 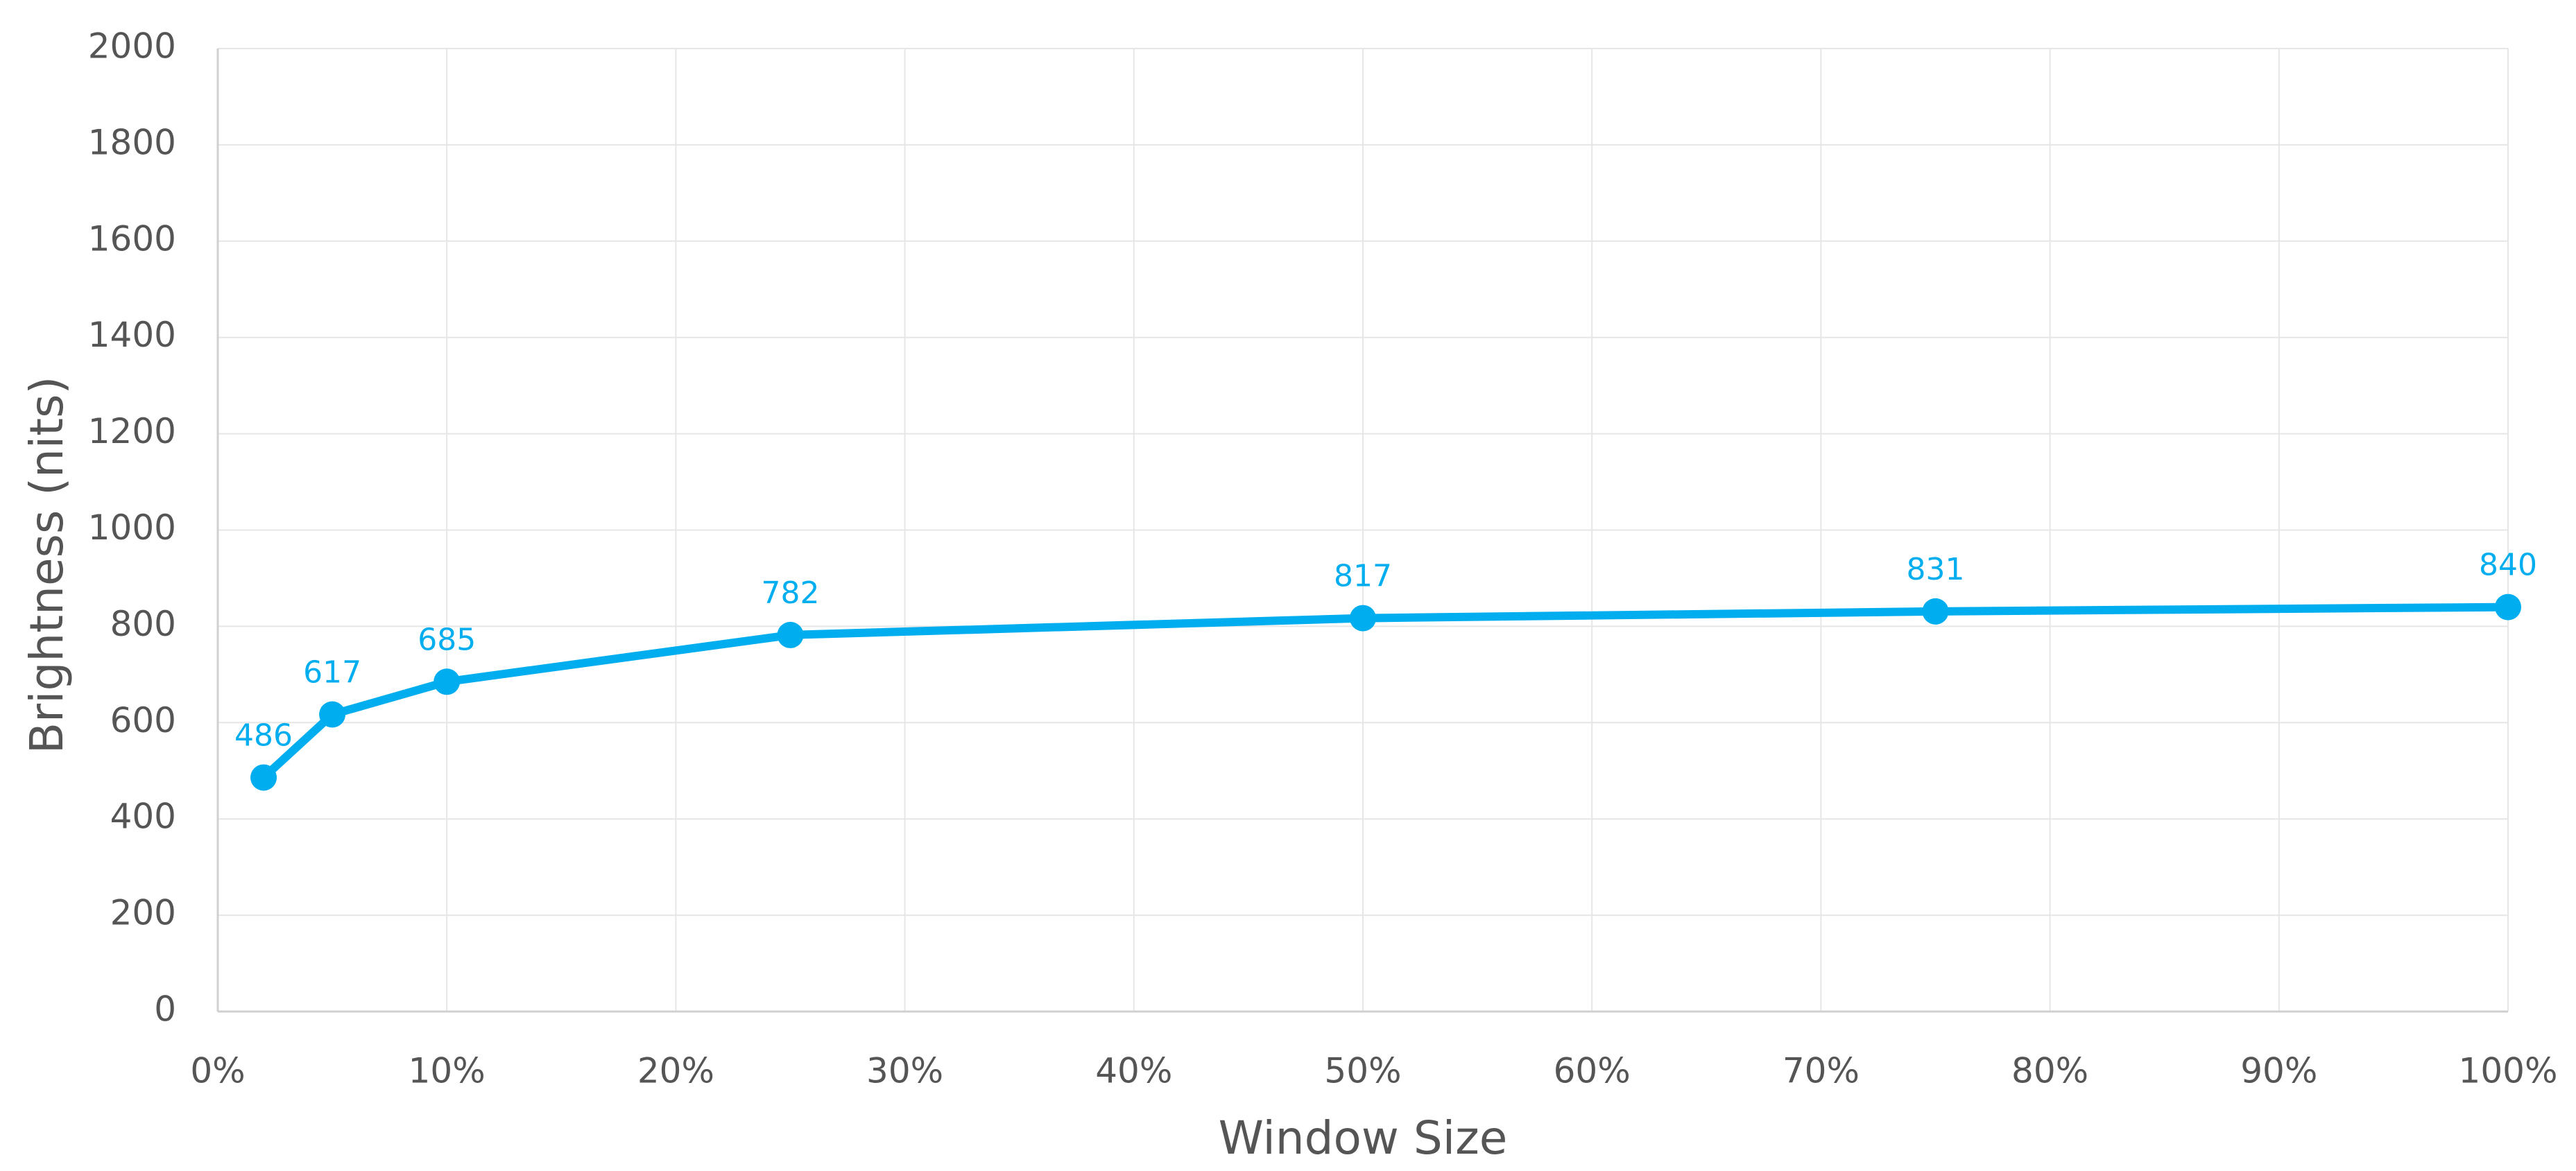 What do you see at coordinates (143, 913) in the screenshot?
I see `y-tick-label: 200` at bounding box center [143, 913].